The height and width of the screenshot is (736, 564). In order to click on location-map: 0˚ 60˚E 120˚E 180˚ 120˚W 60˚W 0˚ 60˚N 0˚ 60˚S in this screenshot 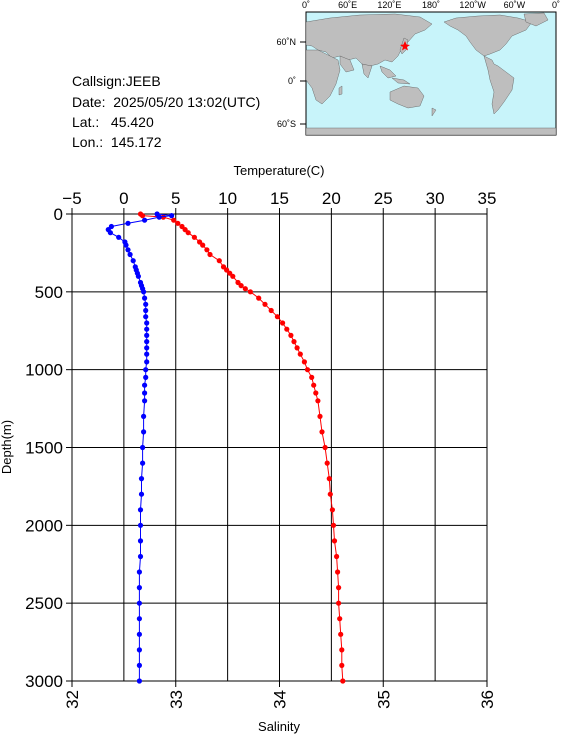, I will do `click(418, 68)`.